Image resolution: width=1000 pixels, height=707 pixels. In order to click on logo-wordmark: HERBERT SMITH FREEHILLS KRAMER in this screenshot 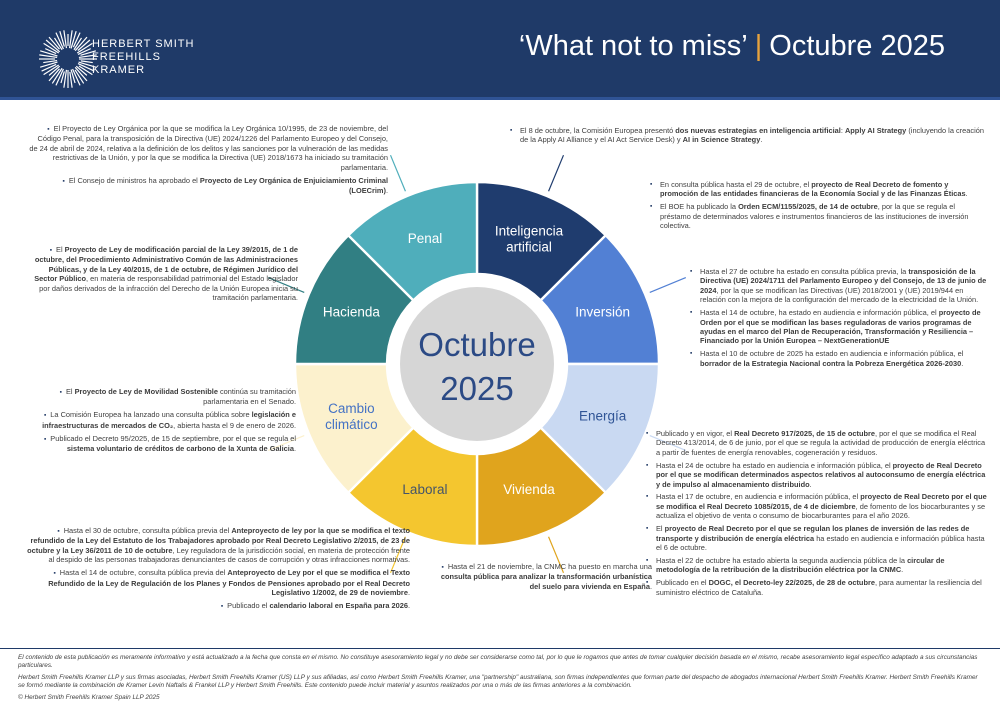, I will do `click(143, 57)`.